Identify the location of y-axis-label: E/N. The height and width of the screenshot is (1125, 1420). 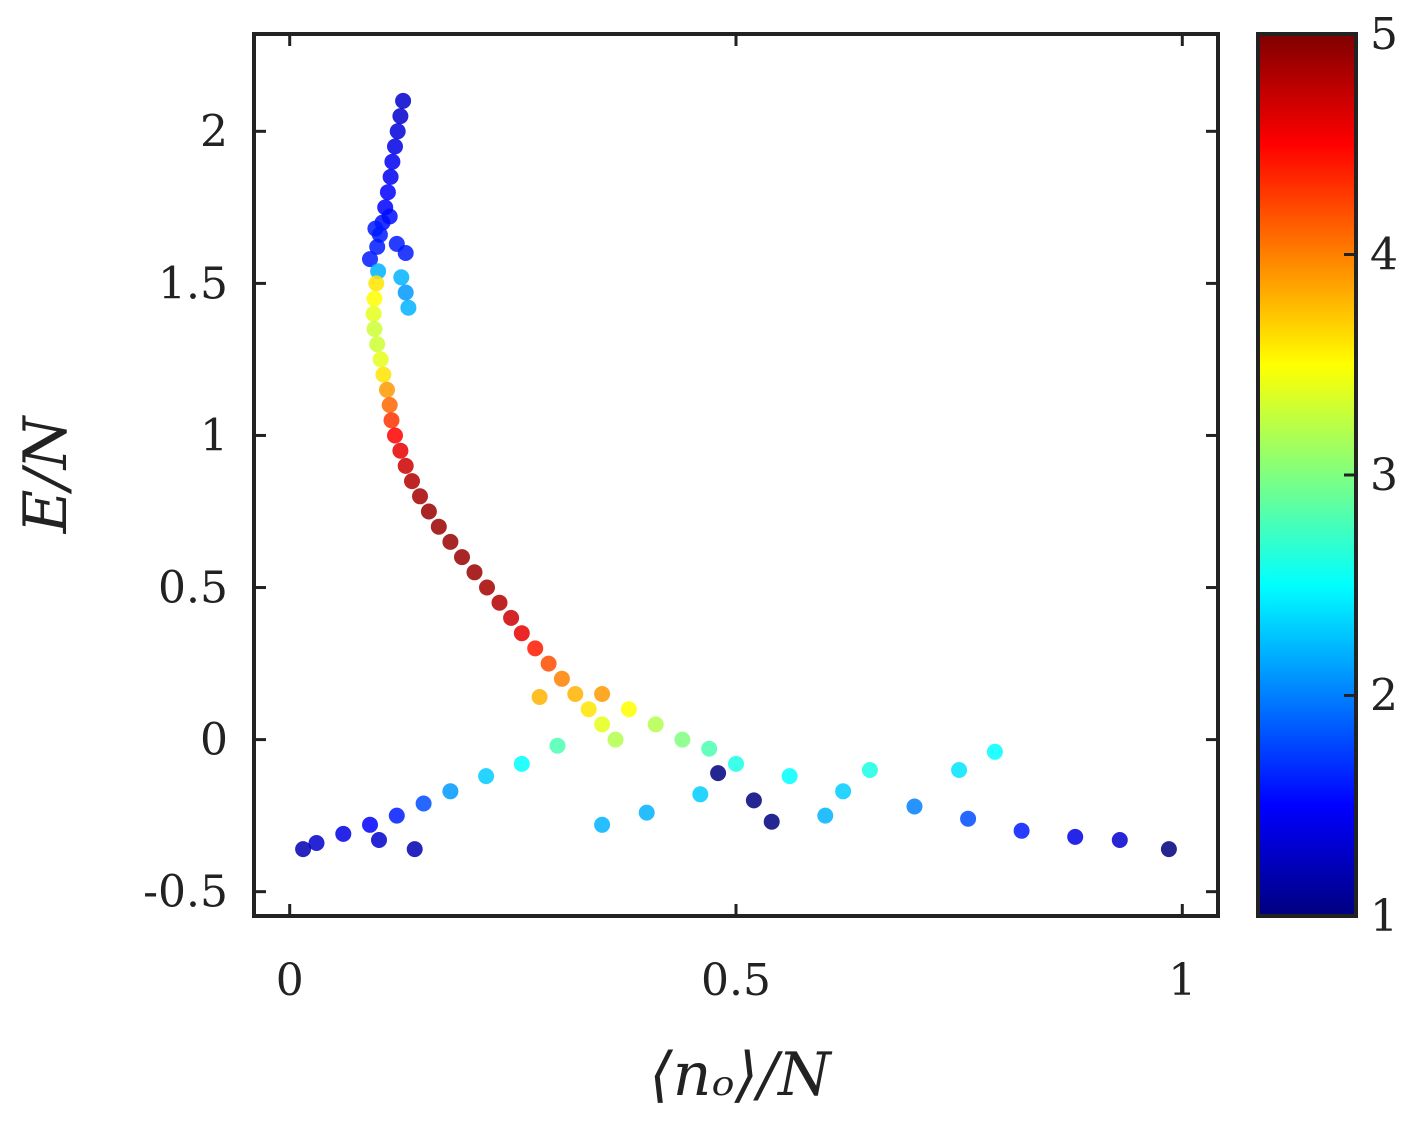
(46, 474).